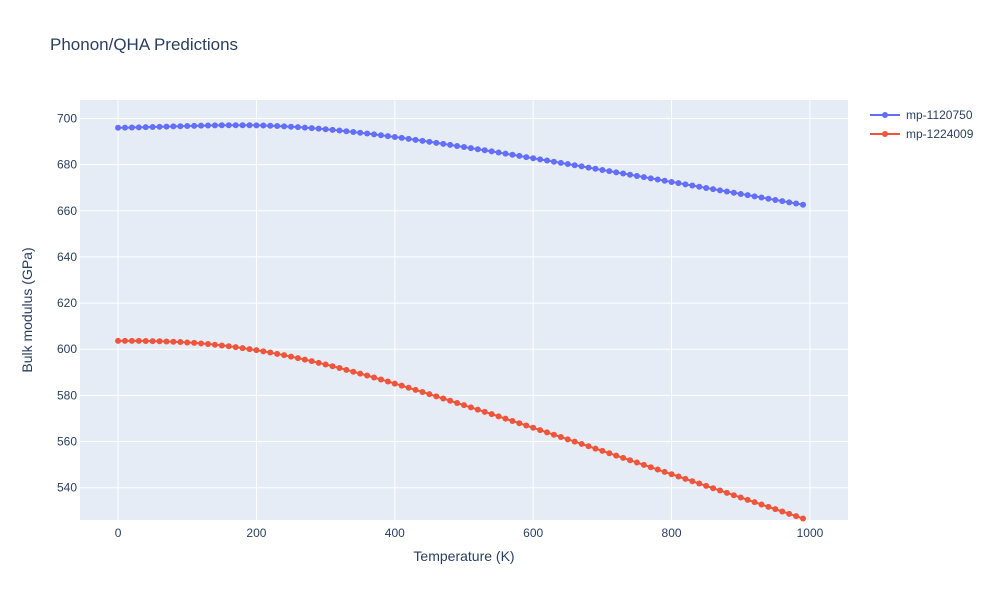 This screenshot has height=600, width=1000. I want to click on y-tick-label: 640, so click(67, 257).